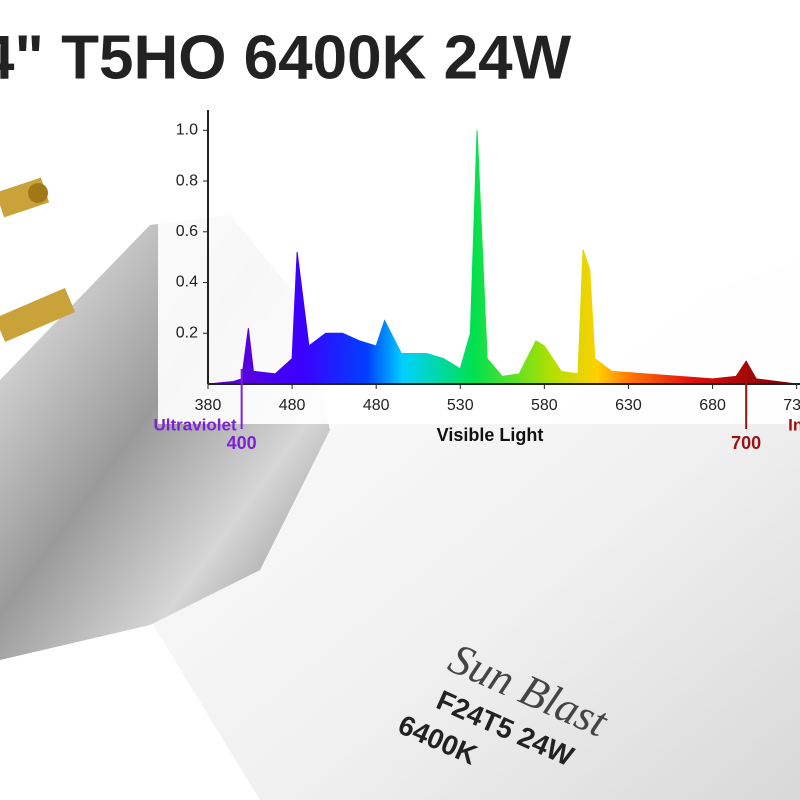 This screenshot has height=800, width=800. Describe the element at coordinates (242, 443) in the screenshot. I see `marker-label: 400` at that location.